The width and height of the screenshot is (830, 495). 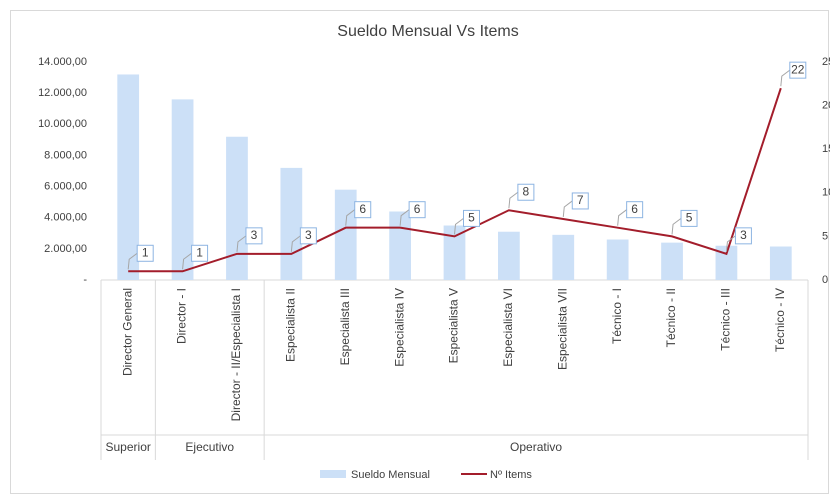 I want to click on data-label: 22, so click(x=798, y=69).